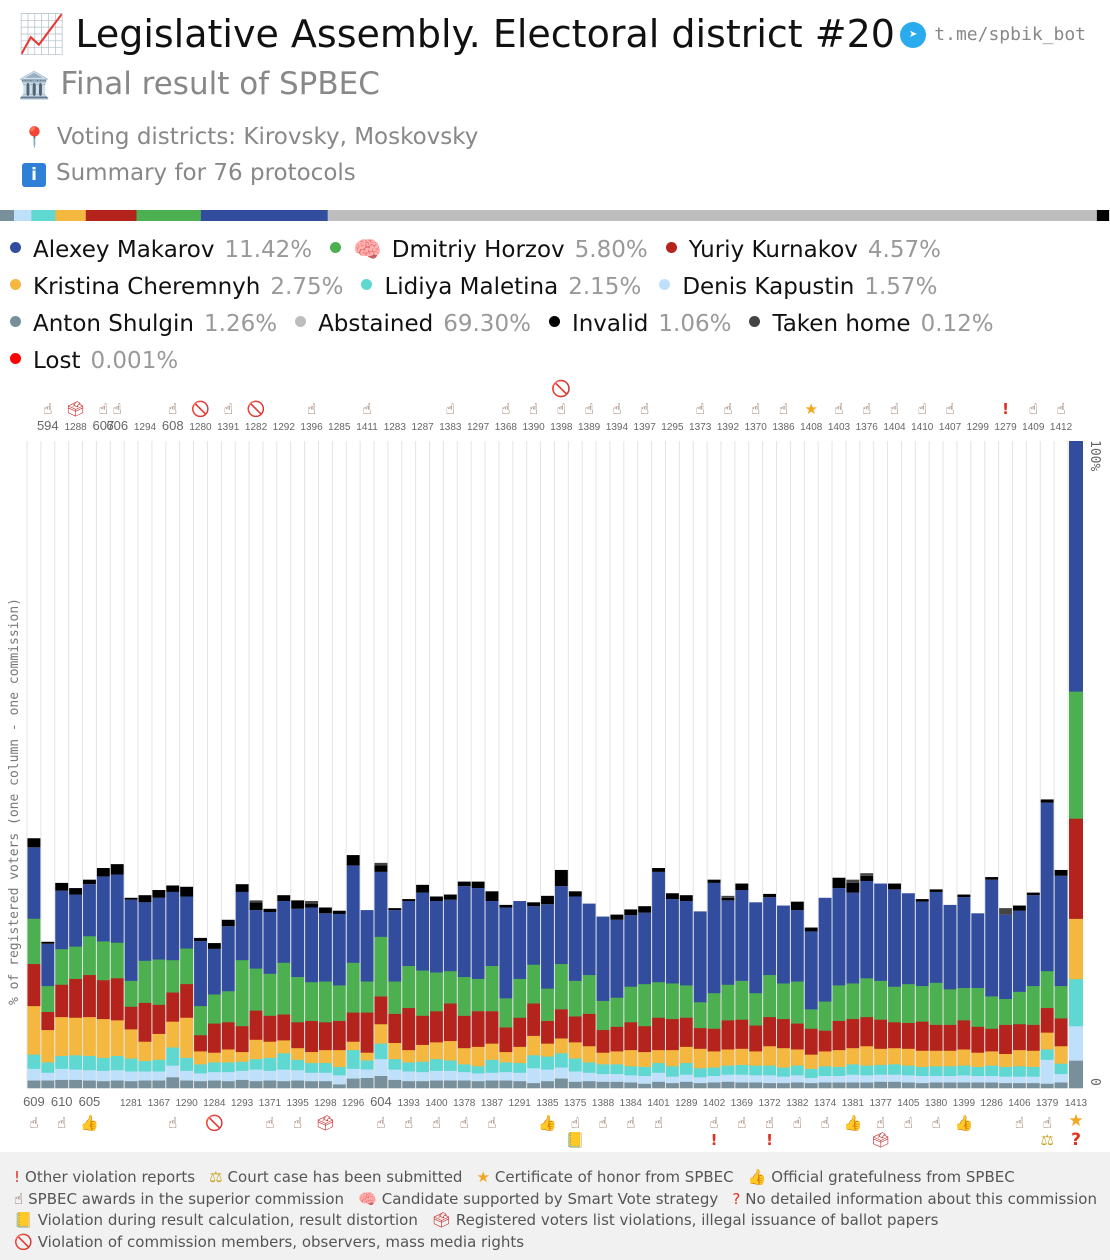 The image size is (1110, 1260). I want to click on x-tick-label: 594, so click(48, 425).